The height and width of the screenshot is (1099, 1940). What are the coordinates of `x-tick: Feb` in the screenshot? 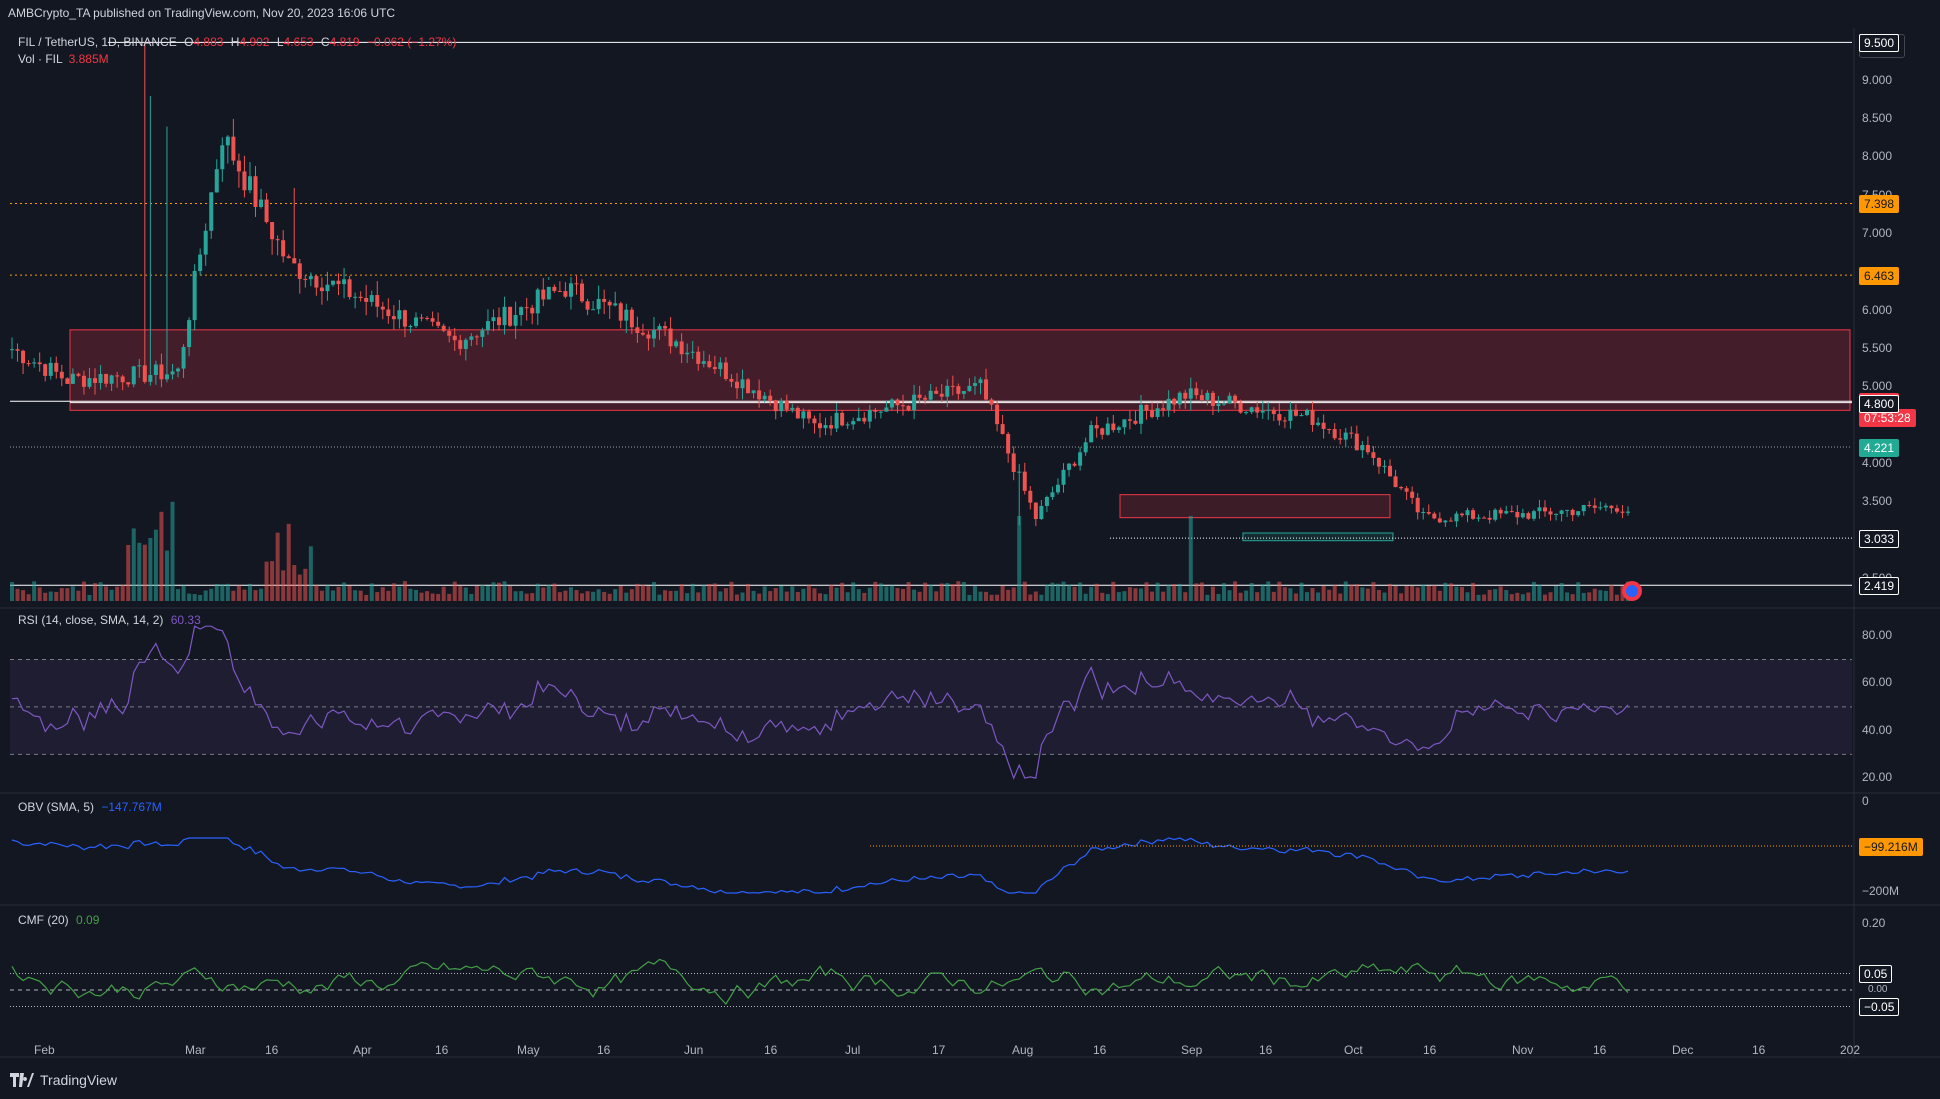 It's located at (44, 1050).